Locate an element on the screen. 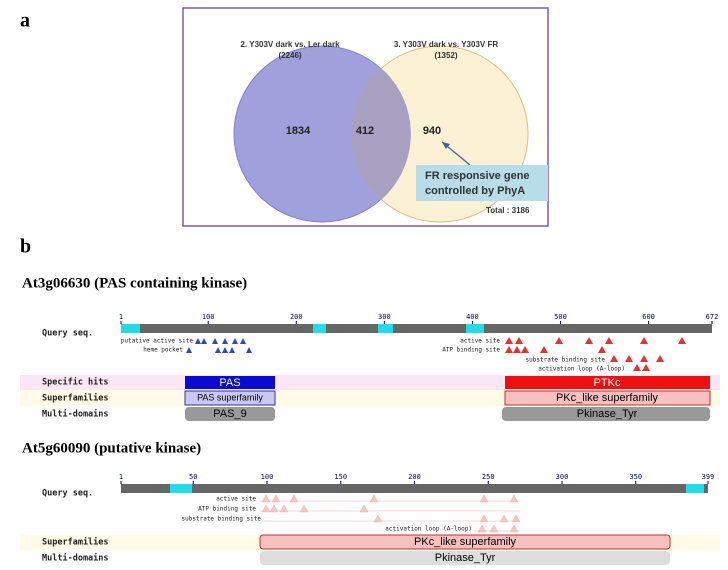  set-count: (1352) is located at coordinates (445, 55).